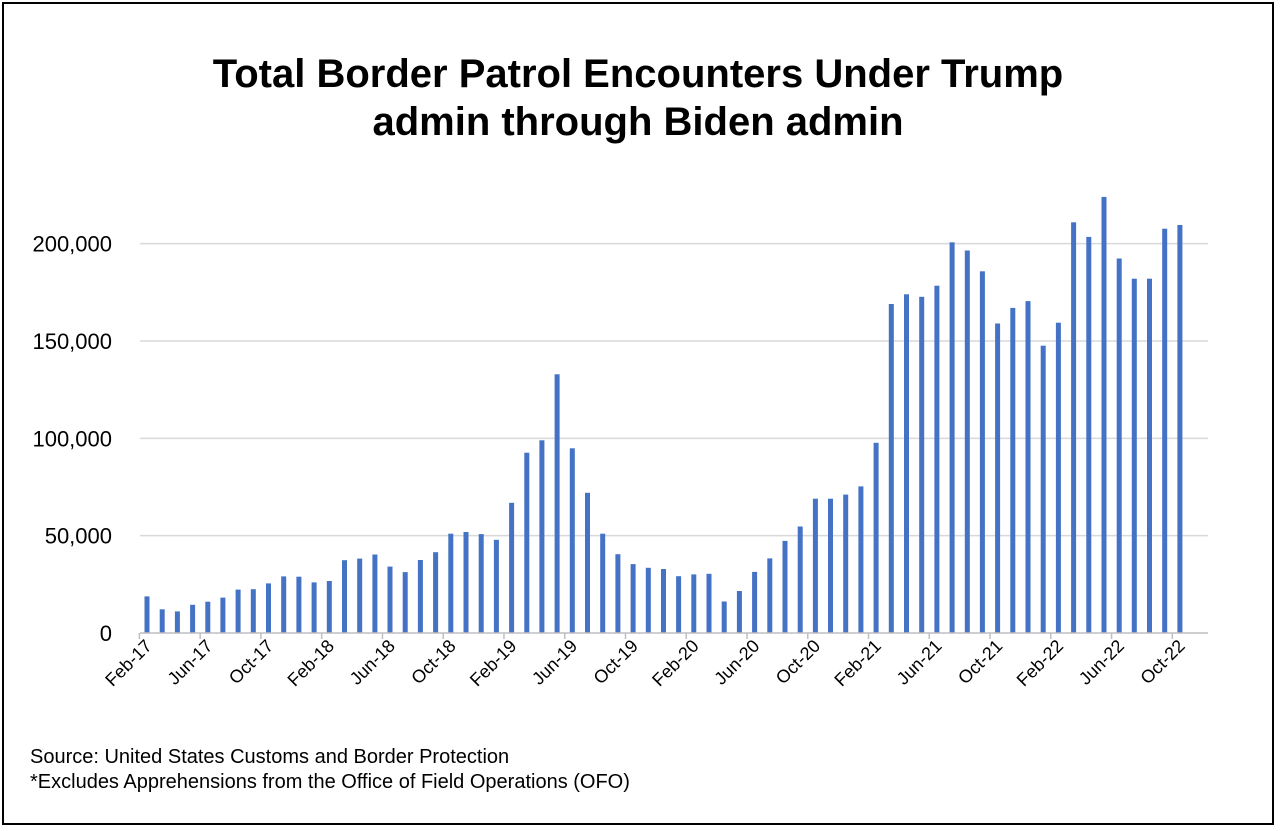 This screenshot has width=1280, height=831. I want to click on x-tick-label: Oct-19, so click(616, 662).